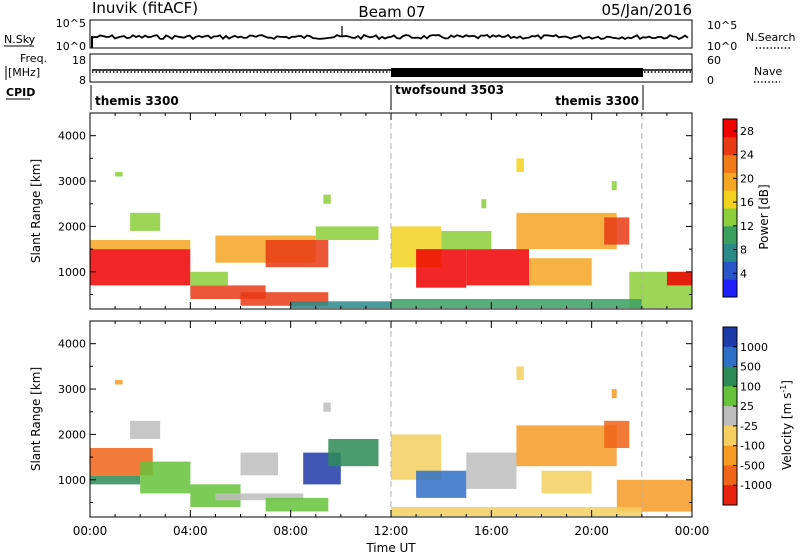  I want to click on freq-frame, so click(391, 68).